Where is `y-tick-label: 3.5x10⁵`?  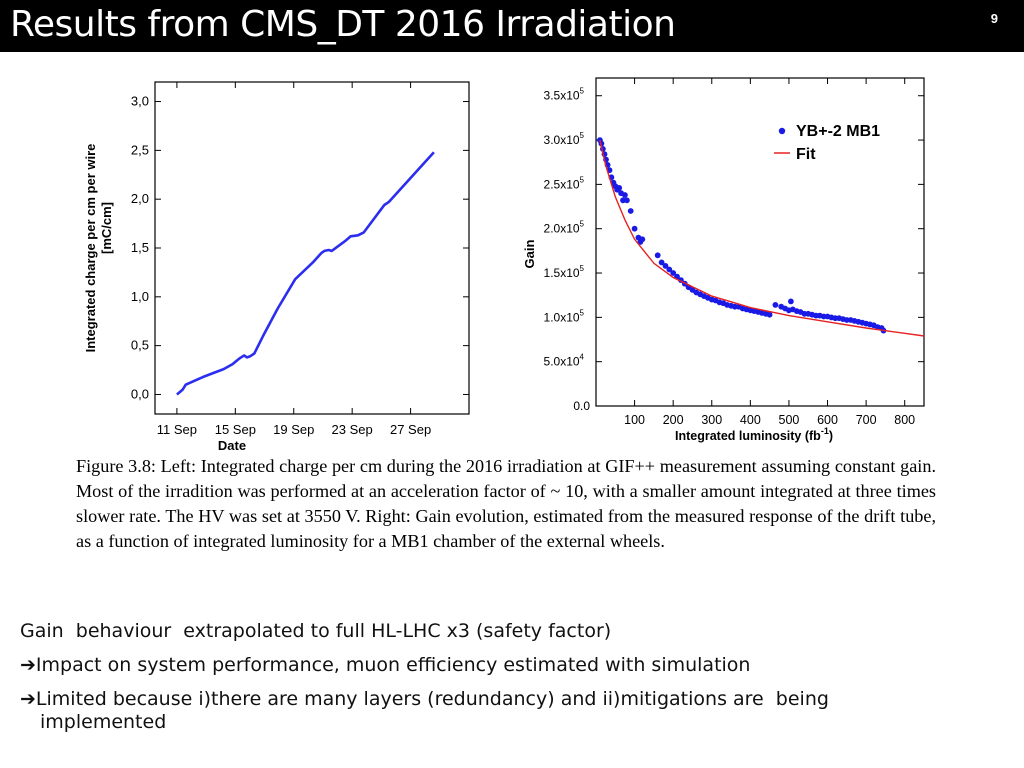 y-tick-label: 3.5x10⁵ is located at coordinates (564, 95).